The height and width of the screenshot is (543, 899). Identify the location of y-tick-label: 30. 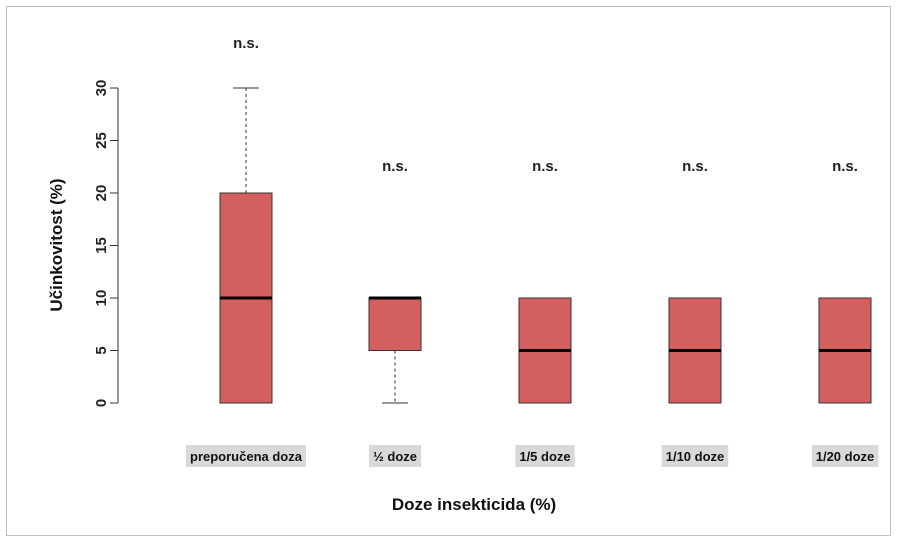
(101, 88).